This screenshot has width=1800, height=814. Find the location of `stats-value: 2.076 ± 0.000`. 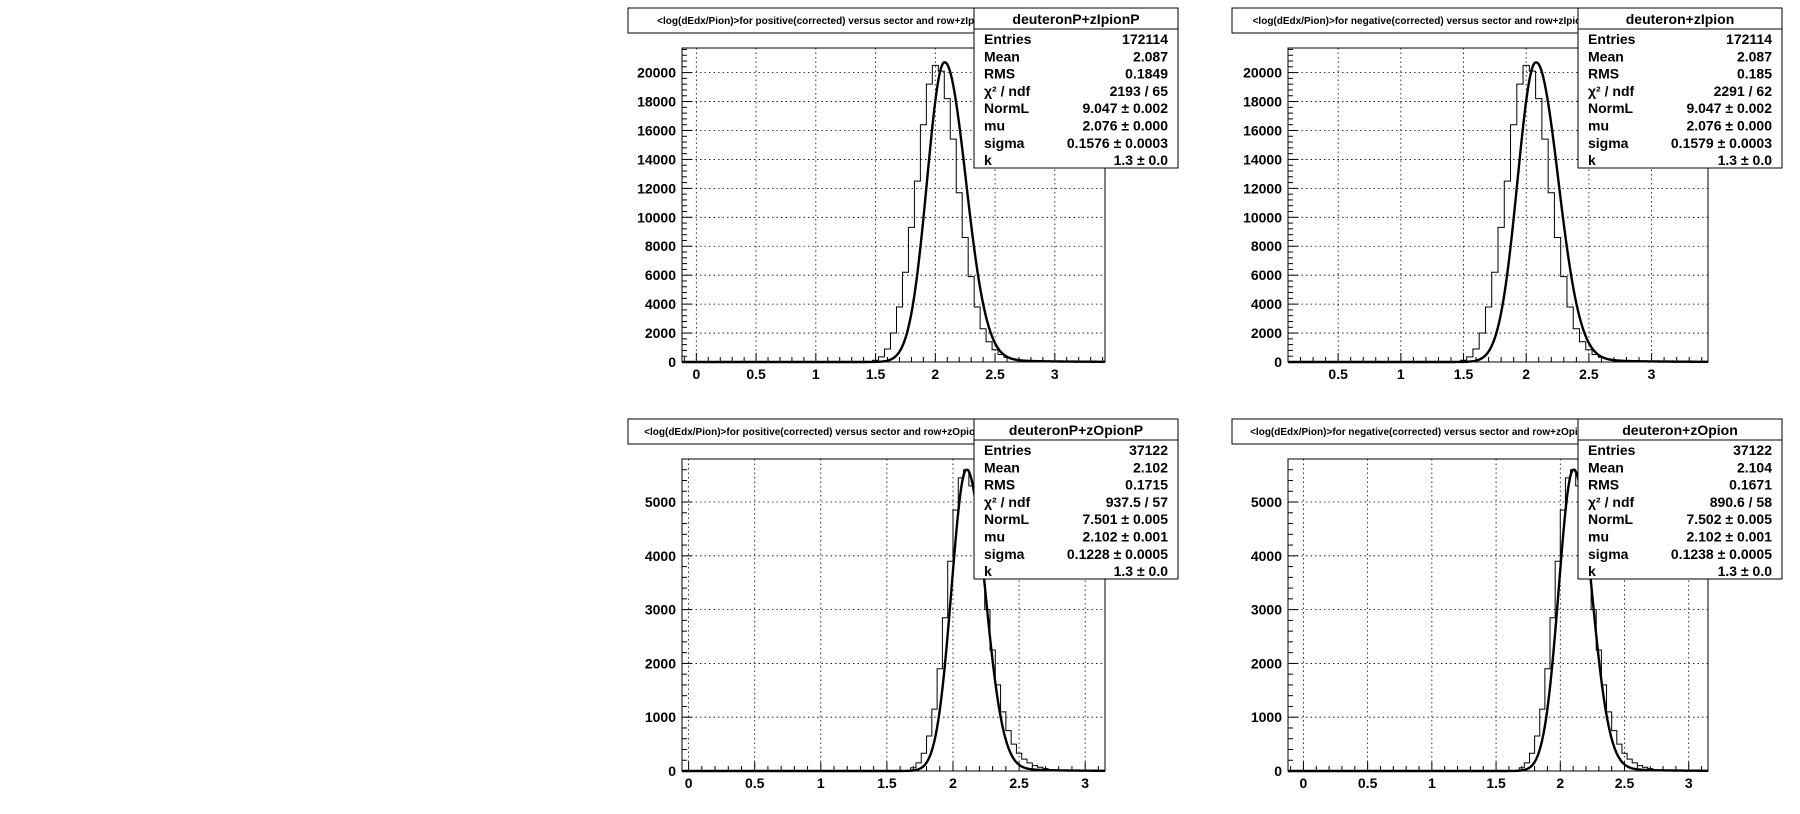

stats-value: 2.076 ± 0.000 is located at coordinates (1729, 126).